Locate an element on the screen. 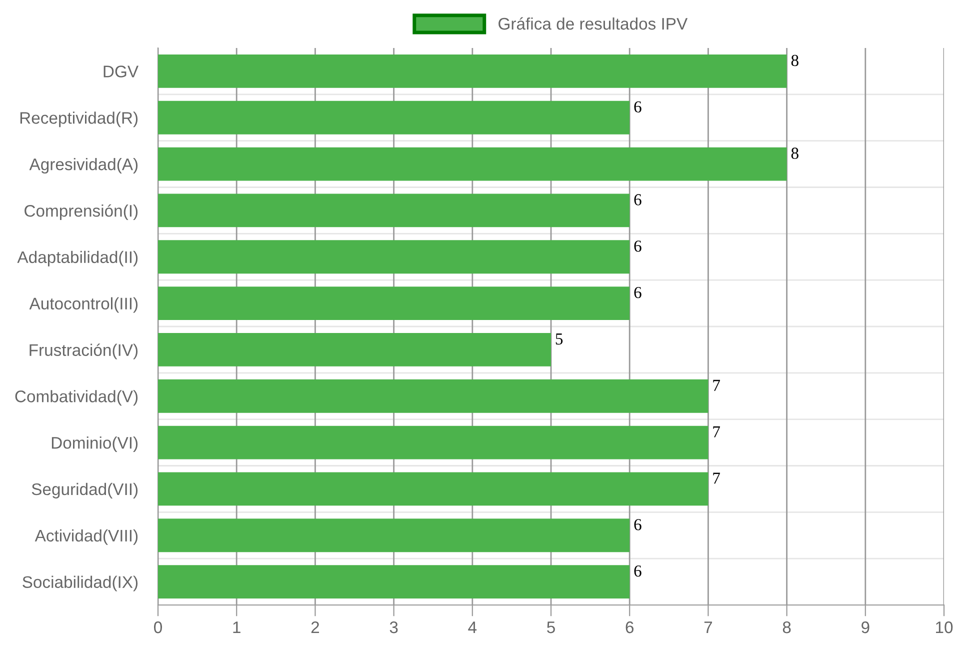 This screenshot has height=646, width=958. data-label: 5 is located at coordinates (559, 339).